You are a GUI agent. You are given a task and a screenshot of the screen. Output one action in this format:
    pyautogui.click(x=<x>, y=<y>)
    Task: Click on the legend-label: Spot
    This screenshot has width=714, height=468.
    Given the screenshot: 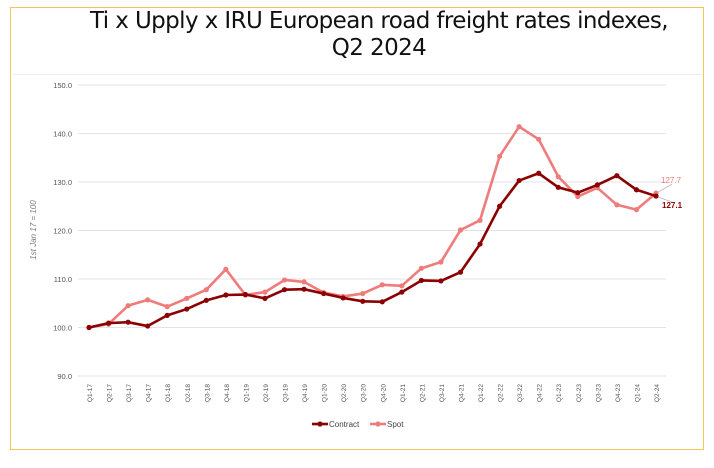 What is the action you would take?
    pyautogui.click(x=395, y=424)
    